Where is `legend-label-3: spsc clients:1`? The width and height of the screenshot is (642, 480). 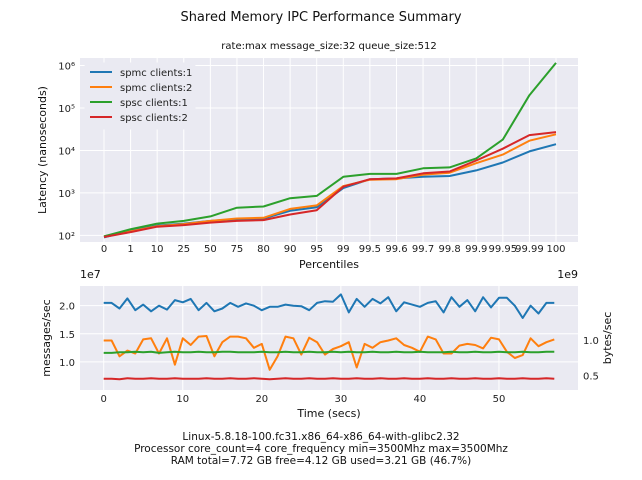
legend-label-3: spsc clients:1 is located at coordinates (154, 103).